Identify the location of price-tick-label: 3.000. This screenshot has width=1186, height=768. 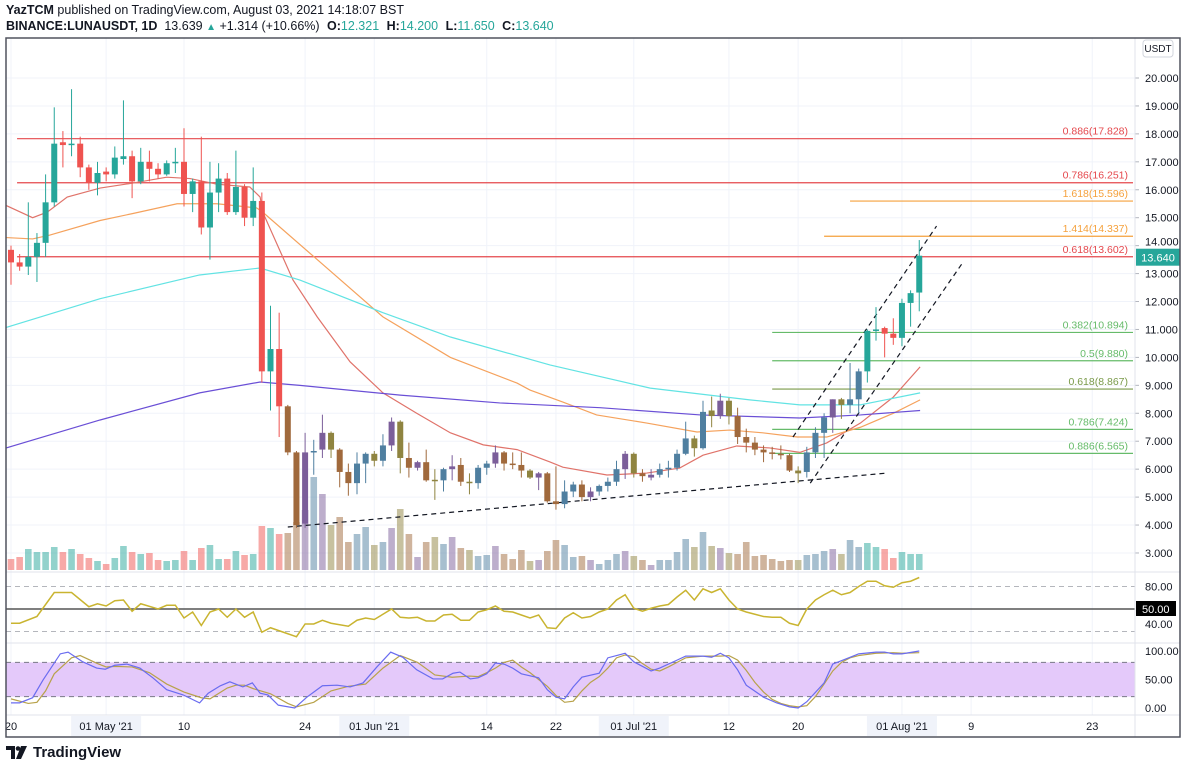
(1159, 554).